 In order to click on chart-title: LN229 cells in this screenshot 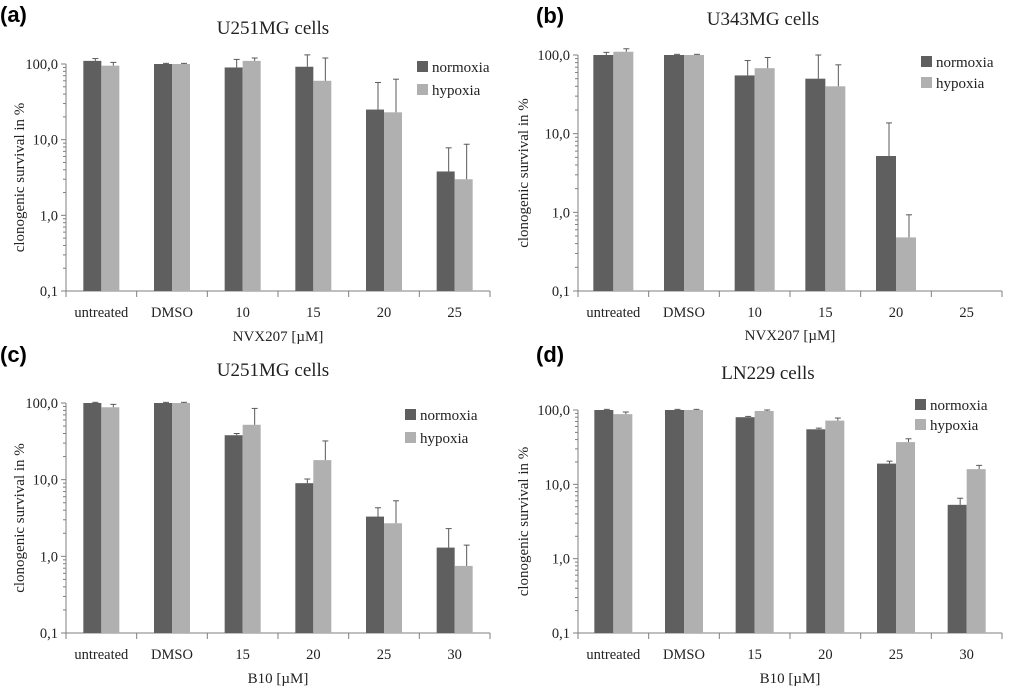, I will do `click(767, 373)`.